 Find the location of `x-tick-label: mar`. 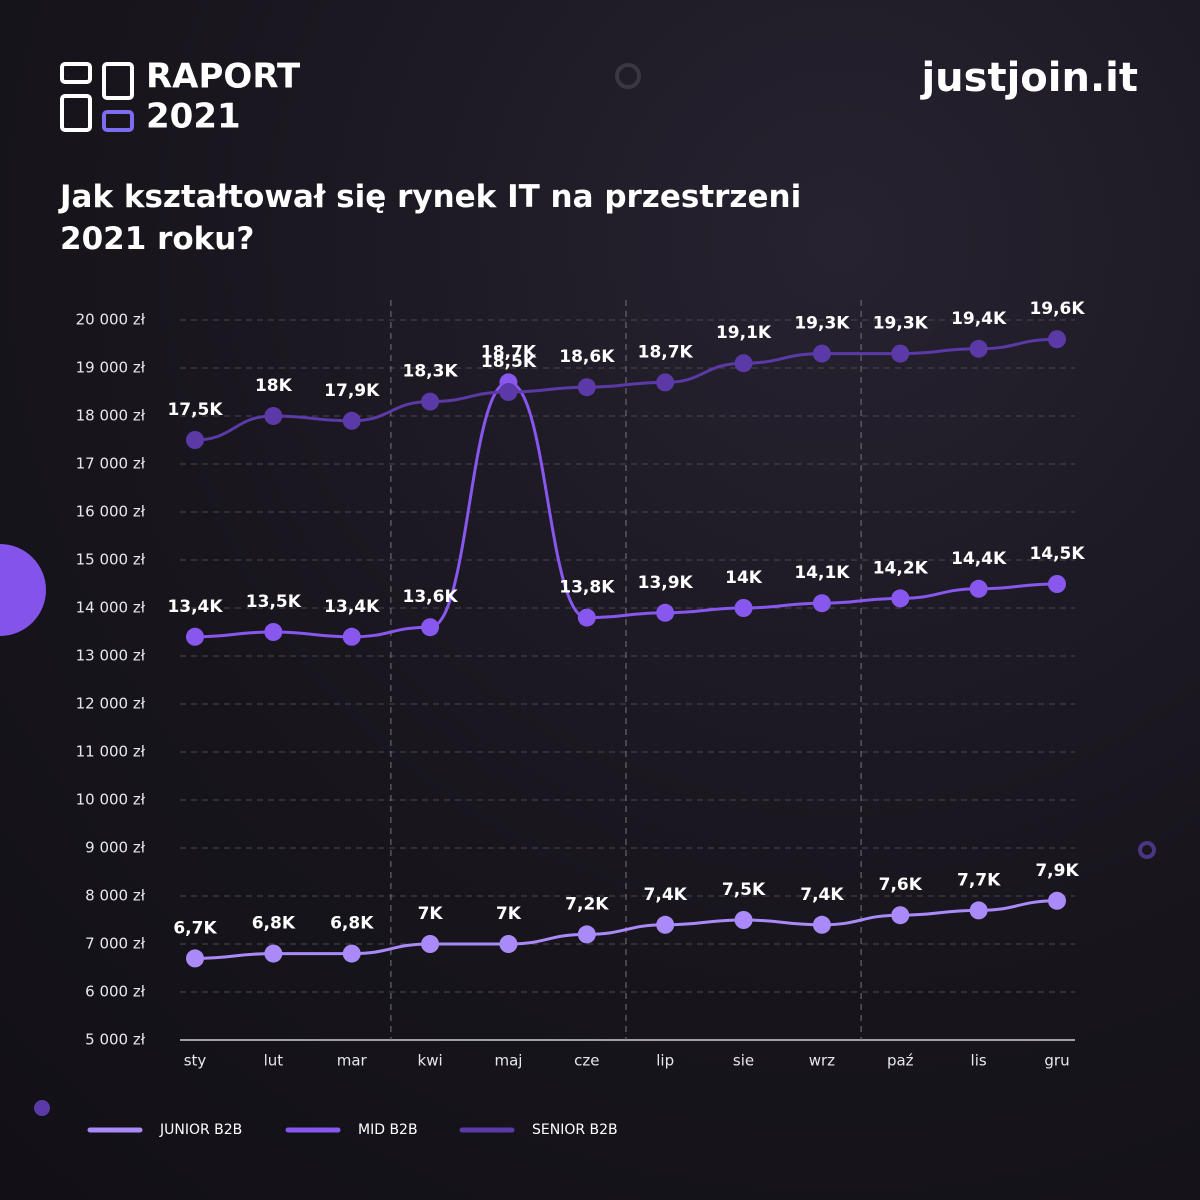

x-tick-label: mar is located at coordinates (352, 1061).